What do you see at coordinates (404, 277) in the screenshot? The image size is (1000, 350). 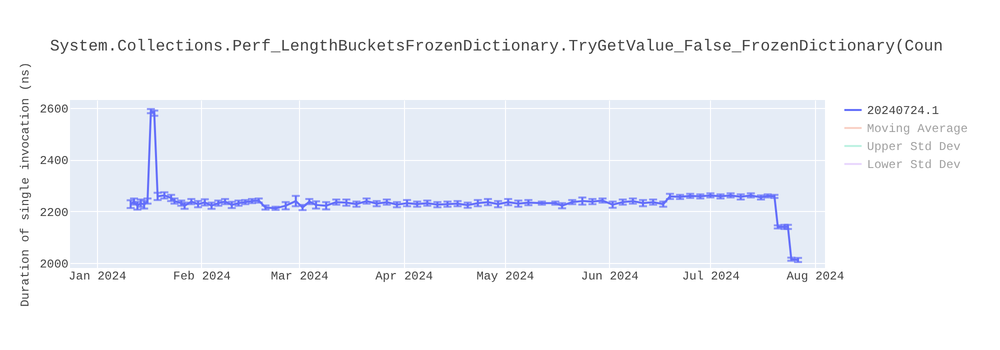 I see `x-tick-label: Apr 2024` at bounding box center [404, 277].